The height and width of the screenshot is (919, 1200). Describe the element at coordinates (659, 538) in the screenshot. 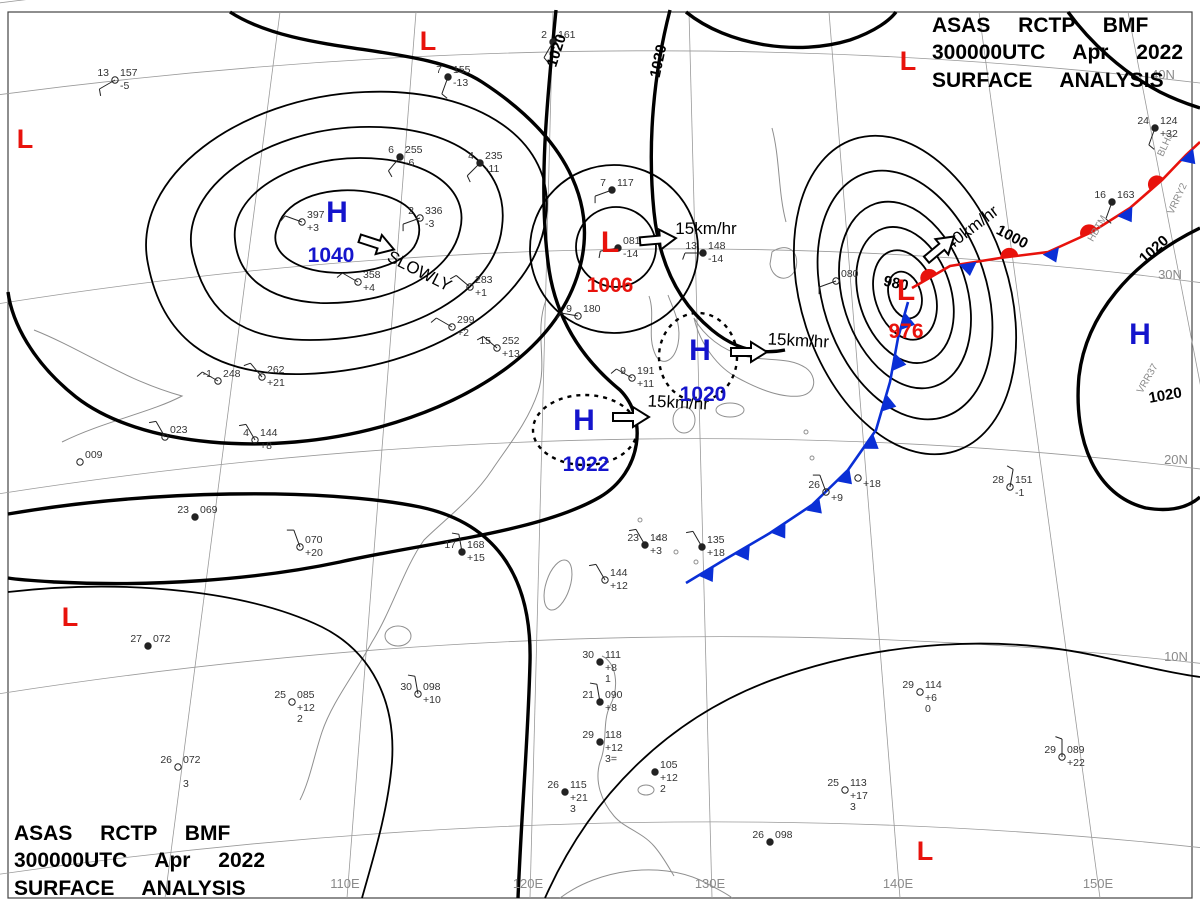

I see `station-pressure: 148` at that location.